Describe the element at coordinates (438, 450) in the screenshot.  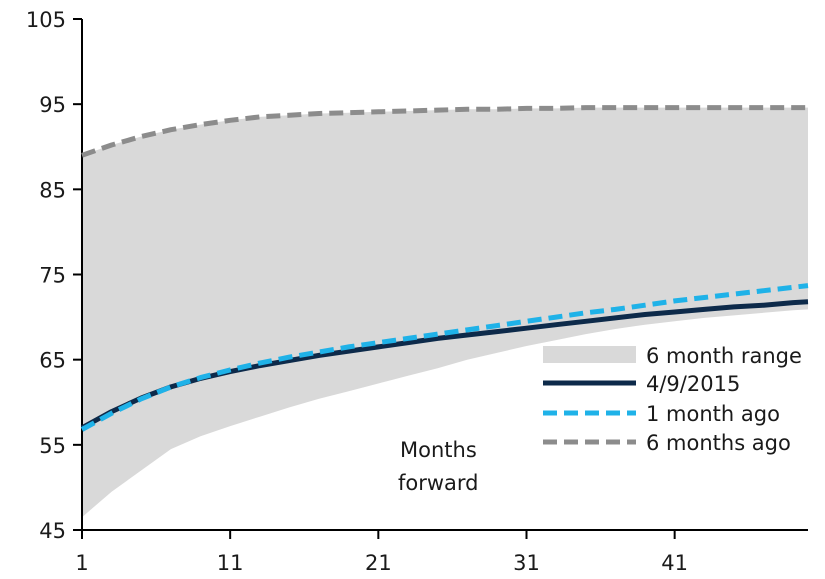
I see `annotation-line-1: Months` at that location.